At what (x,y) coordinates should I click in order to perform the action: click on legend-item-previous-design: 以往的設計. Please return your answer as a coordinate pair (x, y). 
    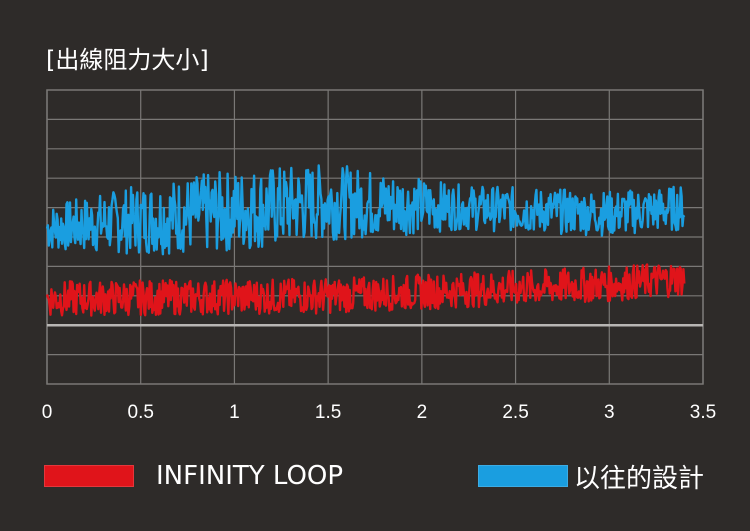
    Looking at the image, I should click on (591, 476).